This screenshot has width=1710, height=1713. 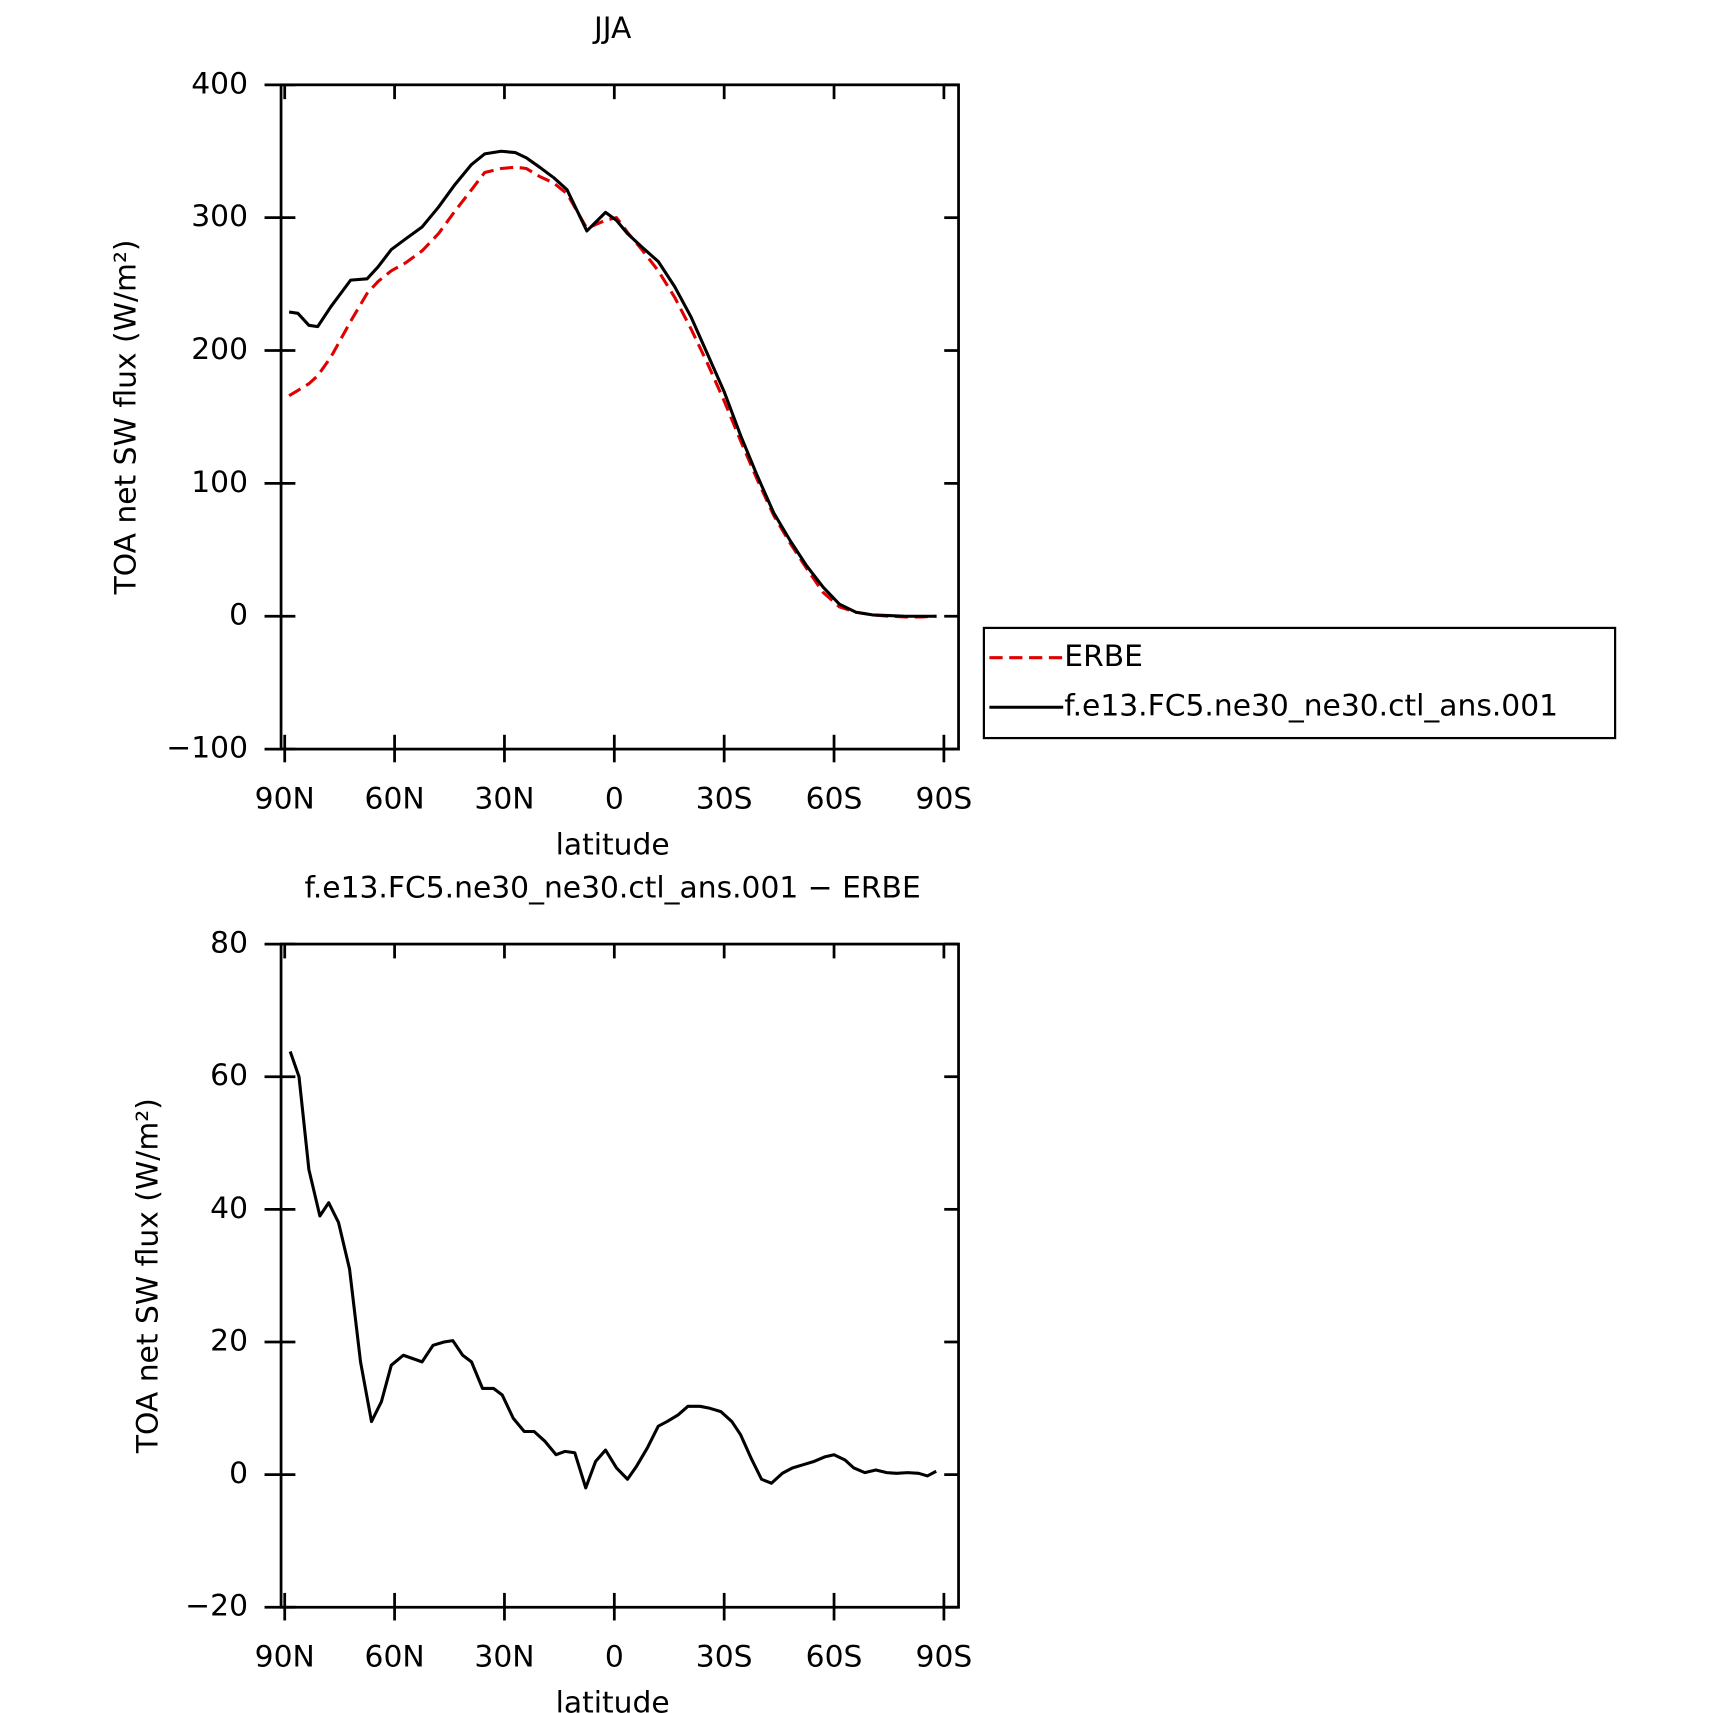 What do you see at coordinates (1311, 706) in the screenshot?
I see `legend-label: f.e13.FC5.ne30_ne30.ctl_ans.001` at bounding box center [1311, 706].